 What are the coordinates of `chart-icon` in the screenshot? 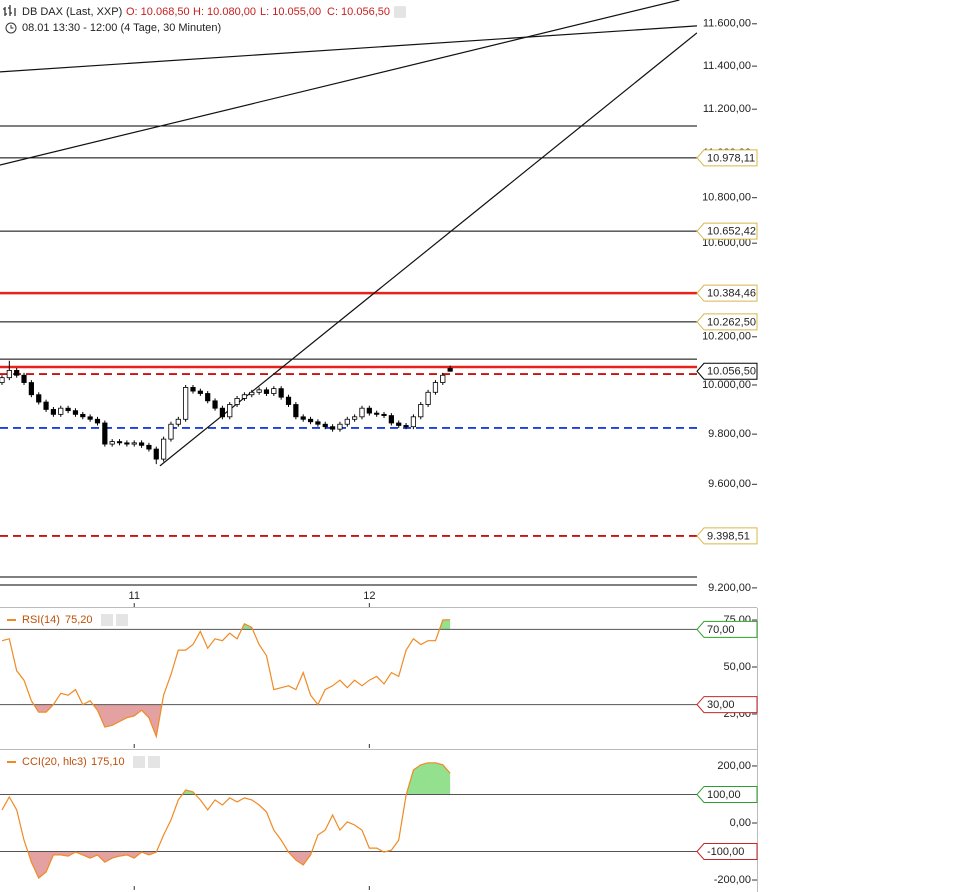 It's located at (9, 10).